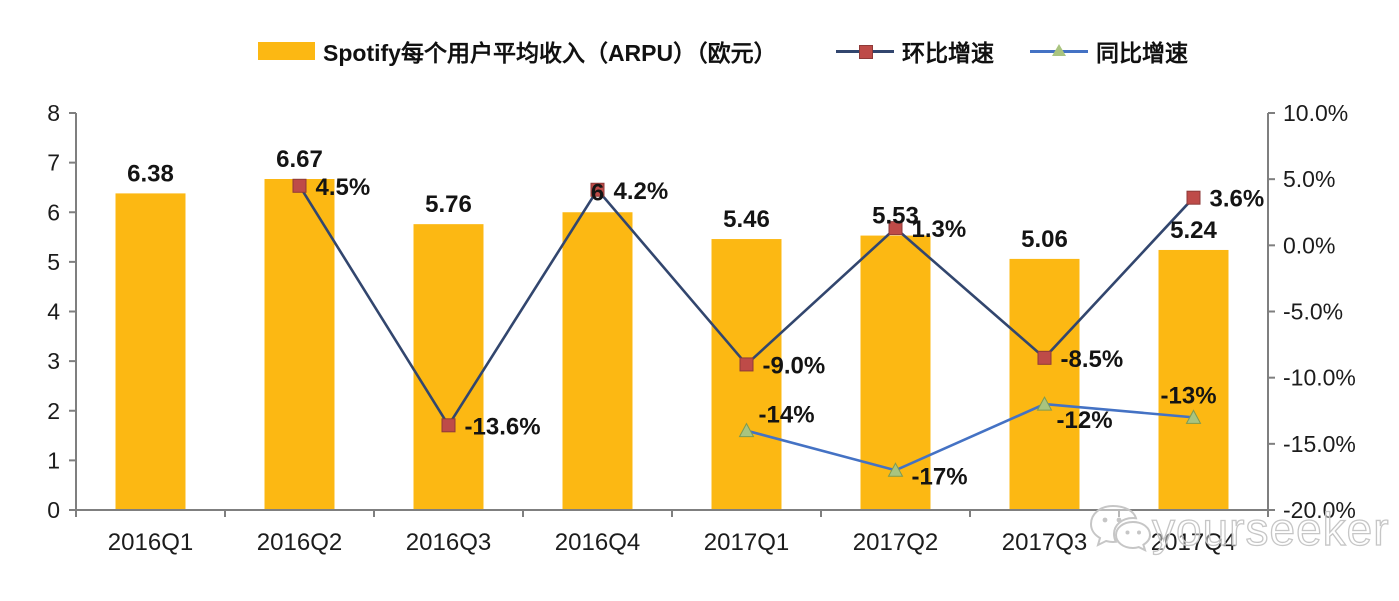 The width and height of the screenshot is (1399, 601). I want to click on yoy-marker-2017Q4, so click(1193, 416).